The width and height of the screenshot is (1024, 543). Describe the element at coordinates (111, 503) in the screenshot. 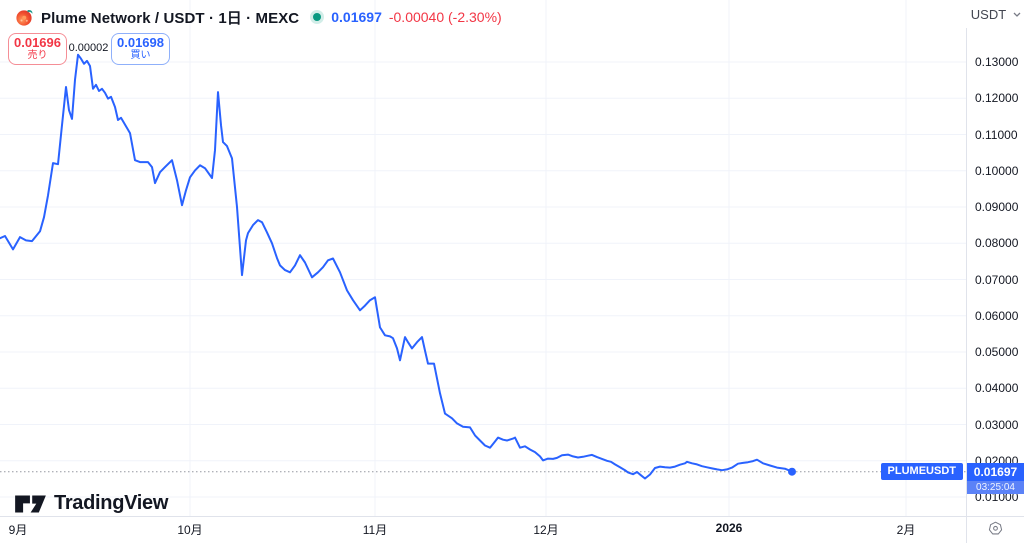

I see `watermark-brand: TradingView` at that location.